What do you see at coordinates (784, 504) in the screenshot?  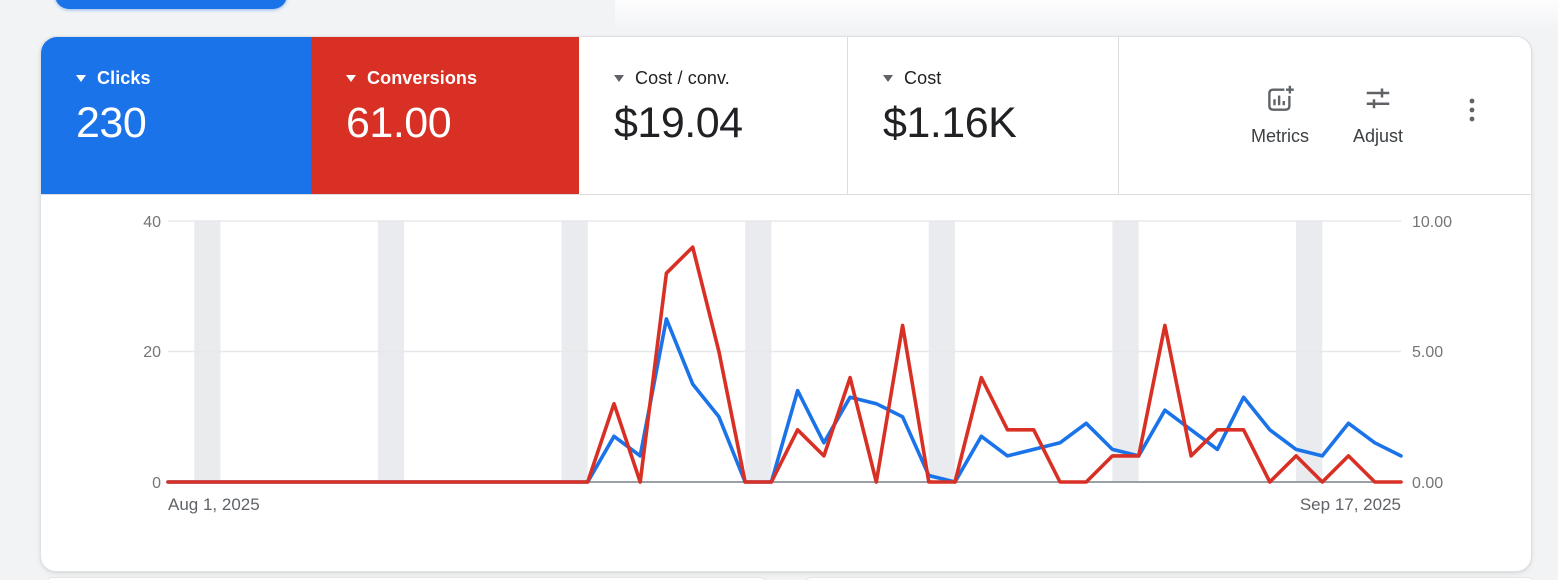 I see `x-axis-date-labels: Aug 1, 2025 Sep 17, 2025` at bounding box center [784, 504].